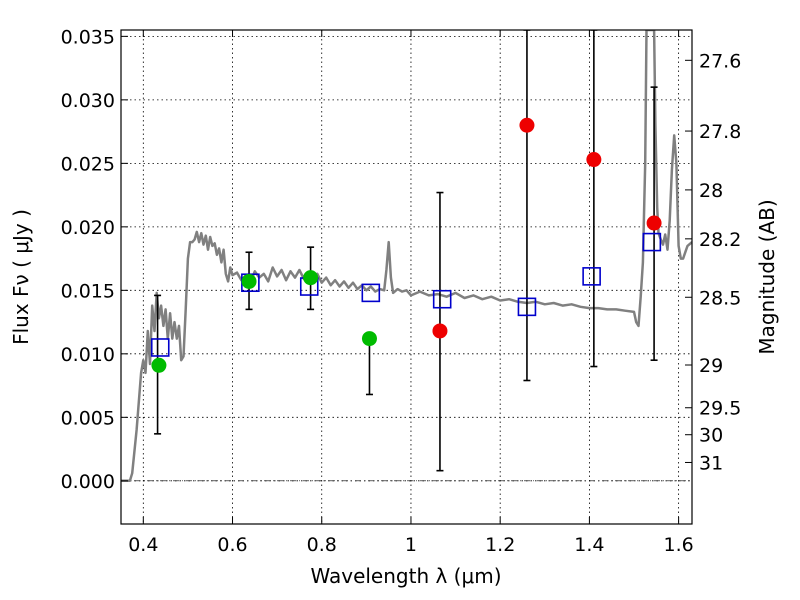 The width and height of the screenshot is (800, 600). I want to click on x-tick-label: 0.6, so click(232, 545).